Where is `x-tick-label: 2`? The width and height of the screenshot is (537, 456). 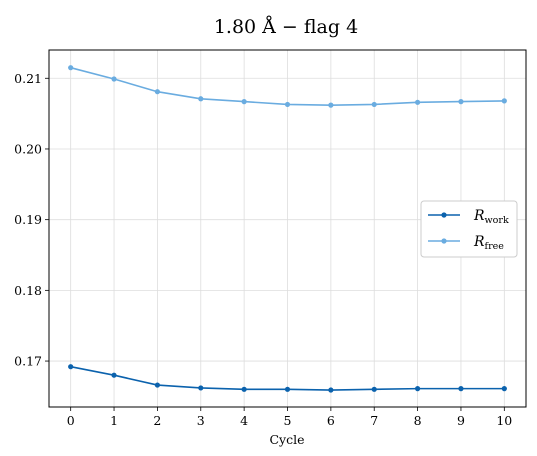 x-tick-label: 2 is located at coordinates (157, 420).